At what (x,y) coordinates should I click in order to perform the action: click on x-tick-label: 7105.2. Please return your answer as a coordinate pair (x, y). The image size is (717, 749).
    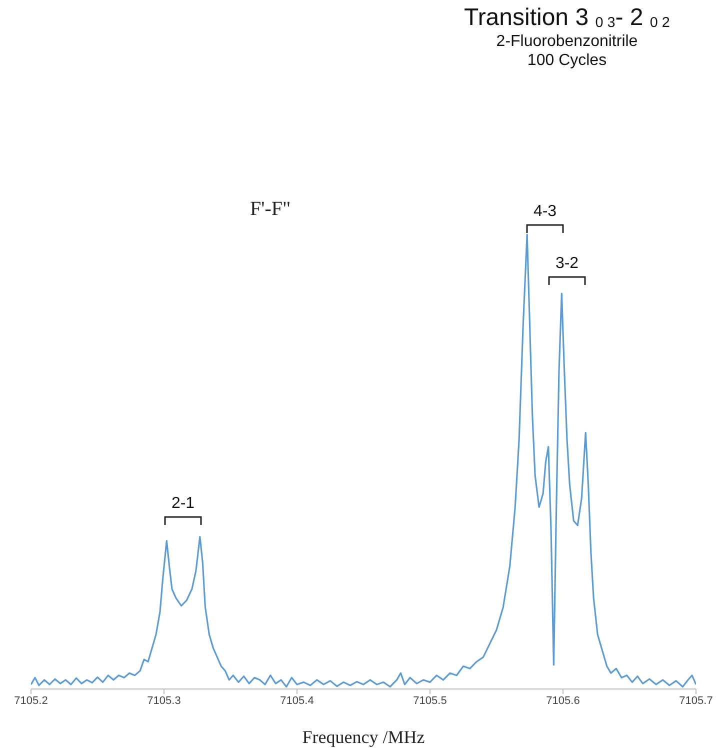
    Looking at the image, I should click on (31, 700).